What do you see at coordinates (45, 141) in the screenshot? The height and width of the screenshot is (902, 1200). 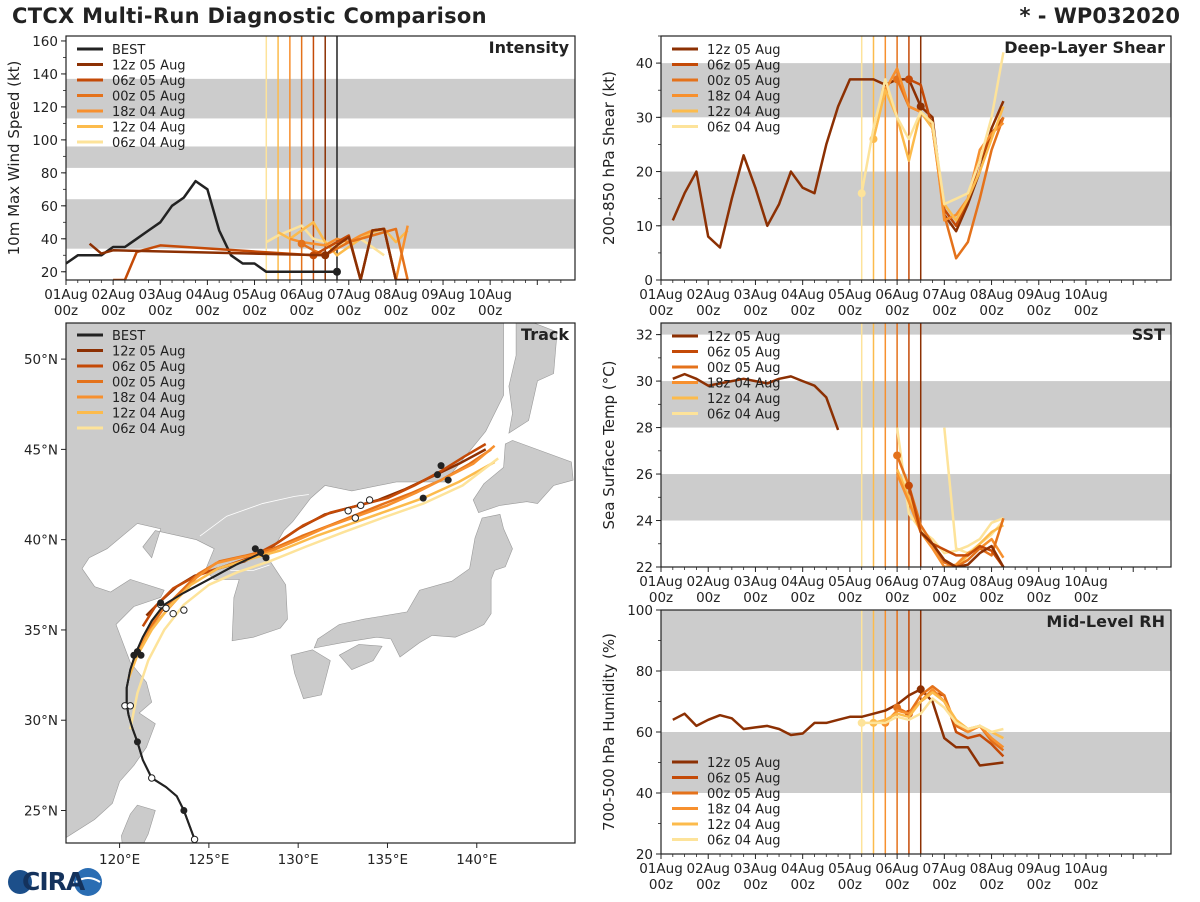 I see `y-tick-label: 100` at bounding box center [45, 141].